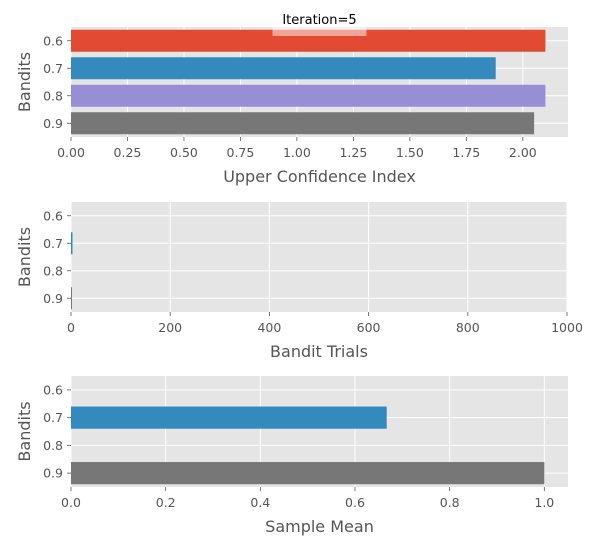 The image size is (600, 550). Describe the element at coordinates (466, 152) in the screenshot. I see `x-tick-label: 1.75` at that location.